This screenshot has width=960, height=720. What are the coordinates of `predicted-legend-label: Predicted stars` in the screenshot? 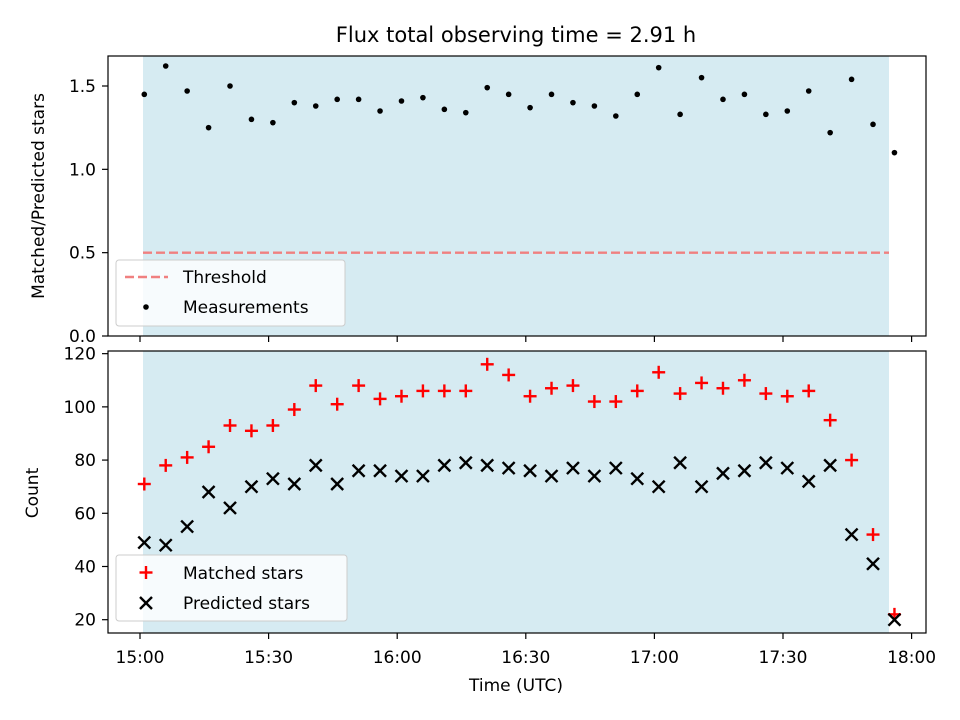 It's located at (246, 604).